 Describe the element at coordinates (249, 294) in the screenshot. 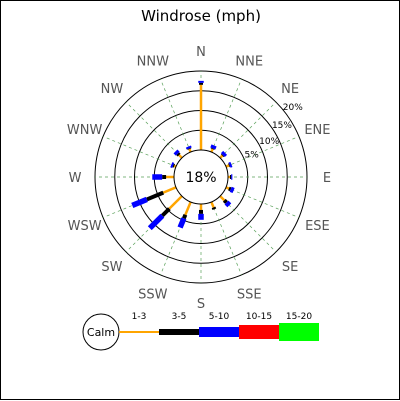

I see `direction-label-sse: SSE` at that location.